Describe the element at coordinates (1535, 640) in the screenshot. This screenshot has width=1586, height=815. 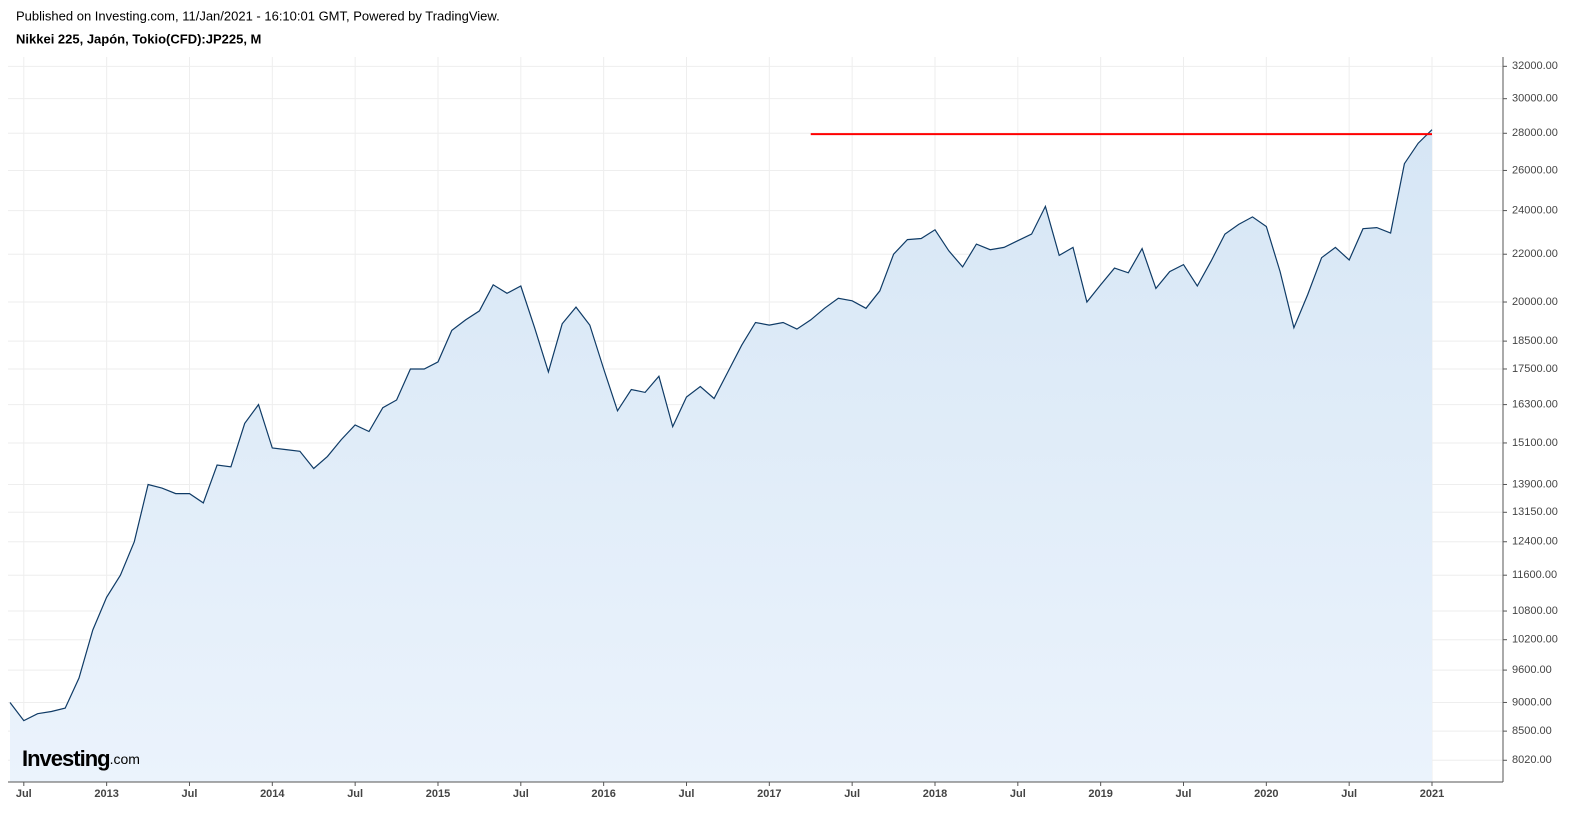
I see `y-tick-label: 10200.00` at that location.